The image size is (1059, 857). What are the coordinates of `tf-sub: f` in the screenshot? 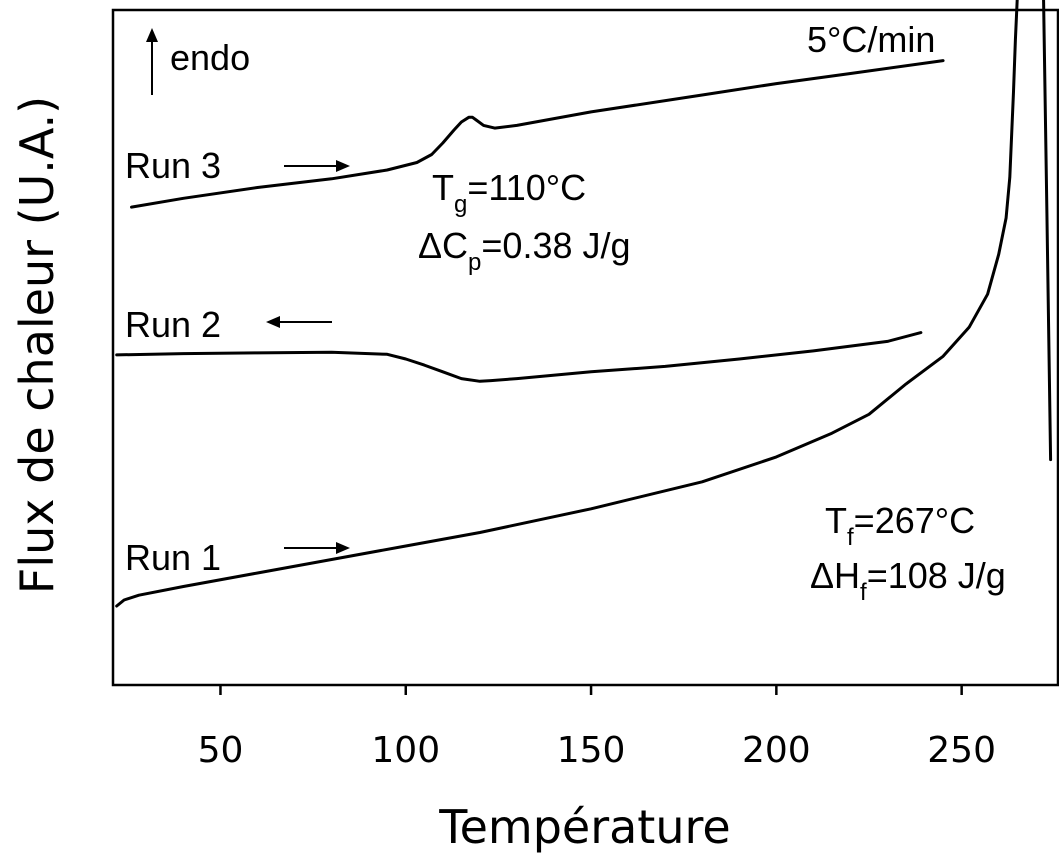 It's located at (850, 537).